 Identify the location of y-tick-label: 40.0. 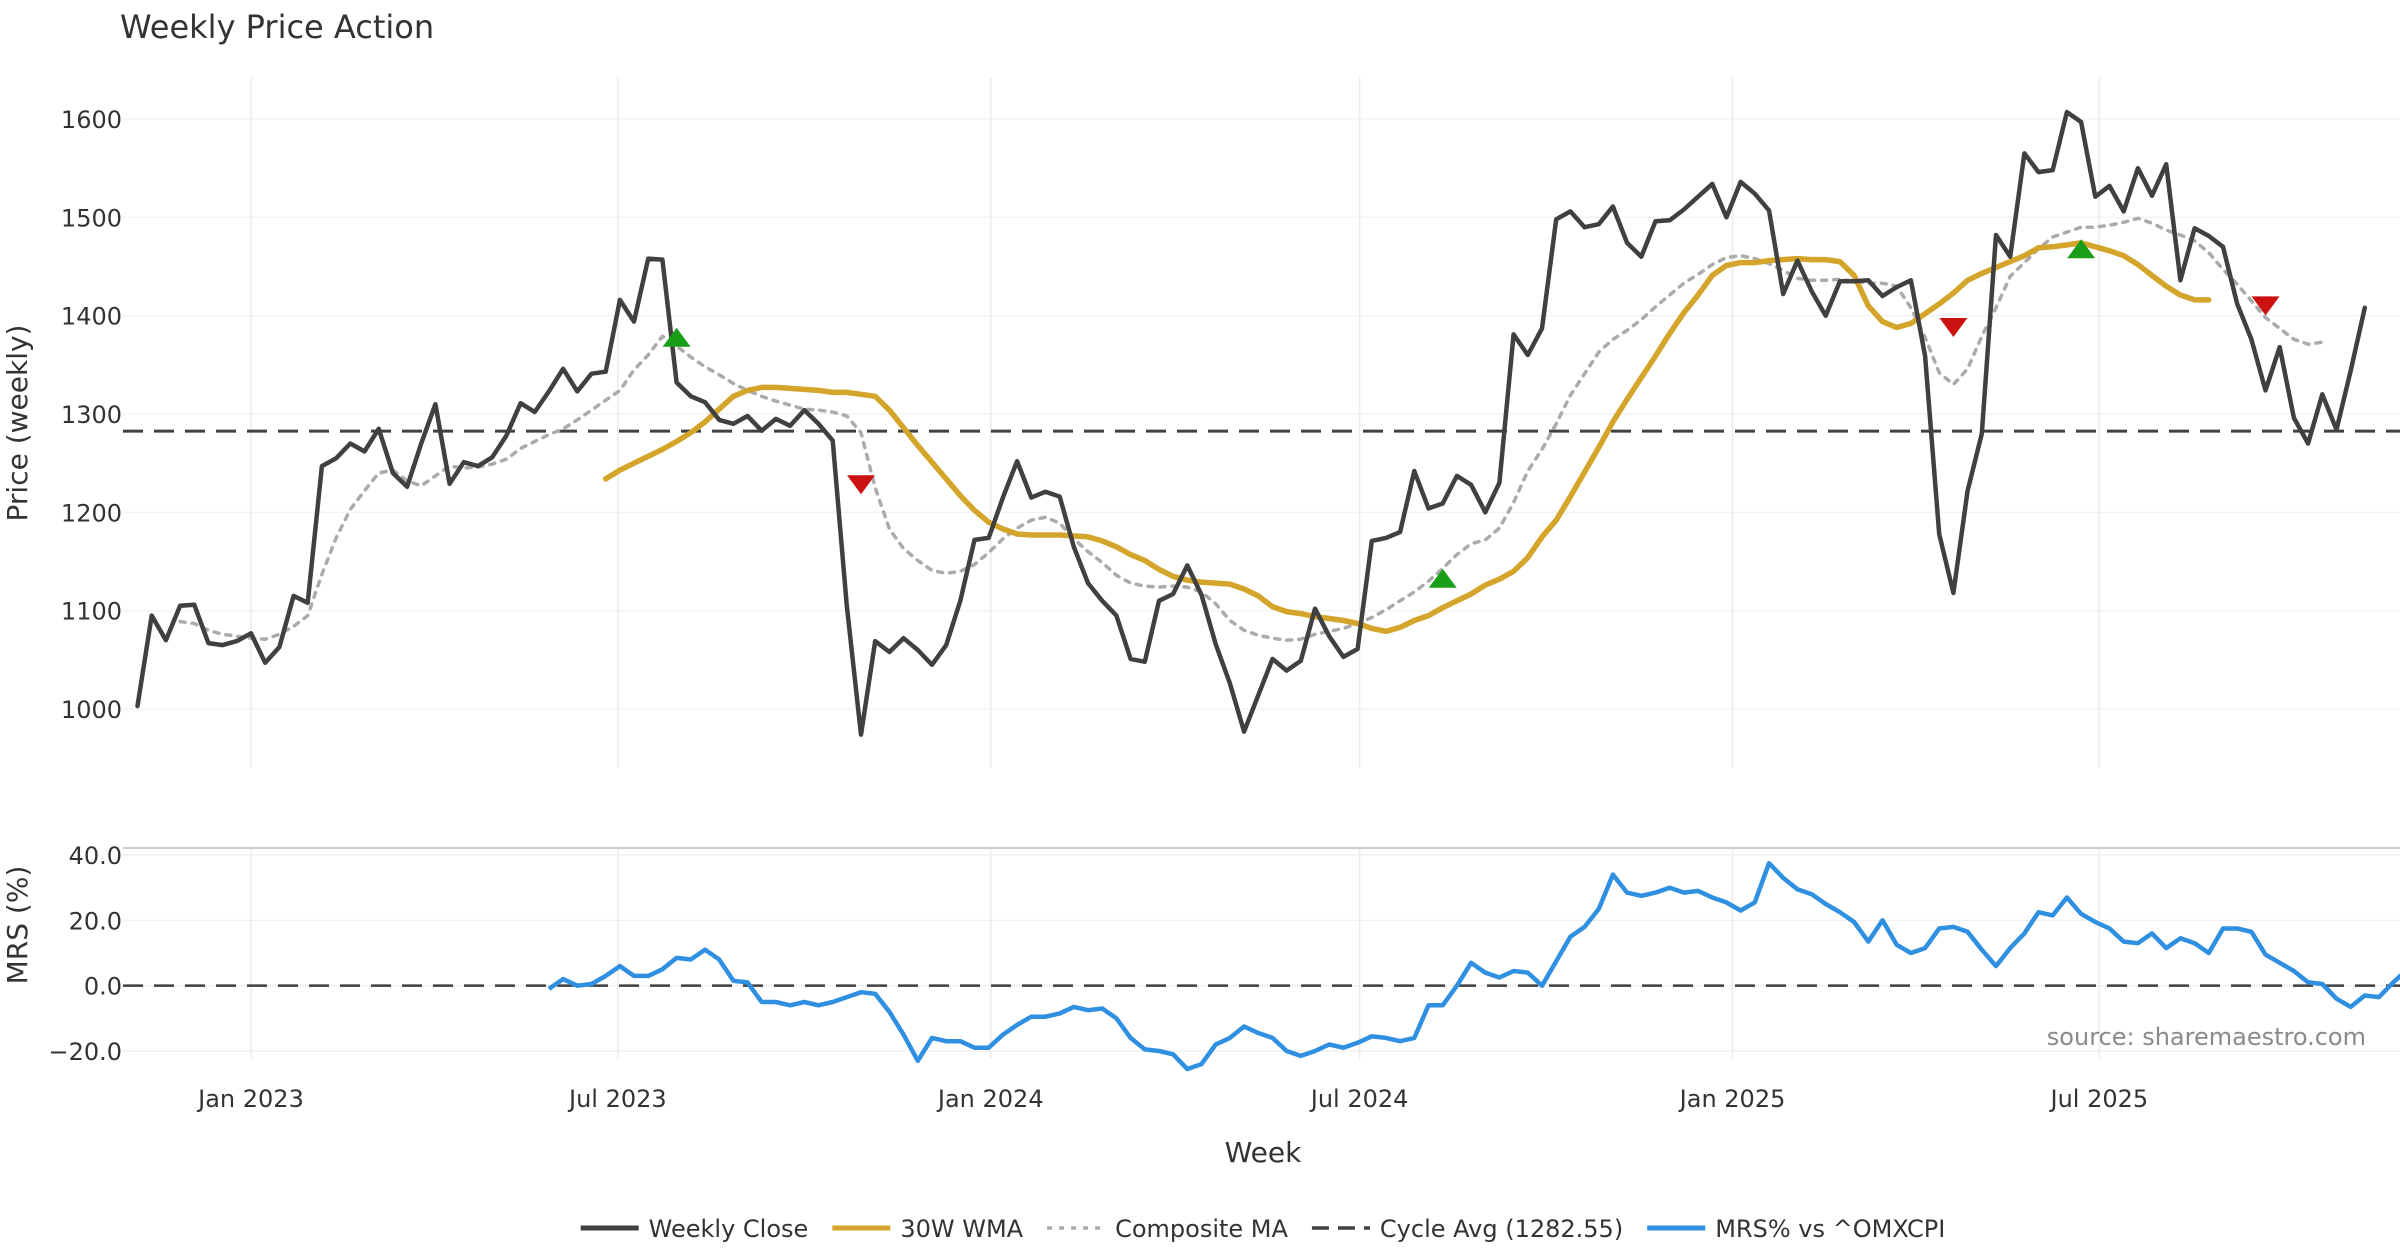
(95, 856).